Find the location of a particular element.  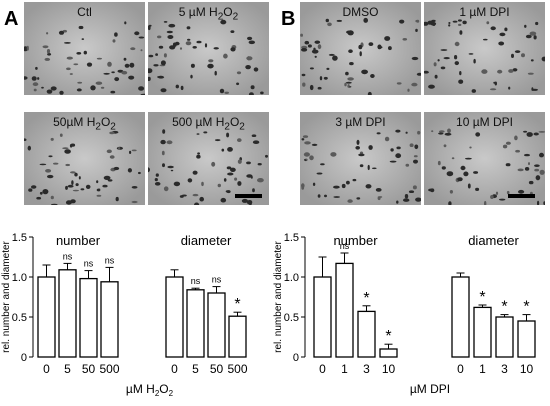

micrograph-label: DMSO is located at coordinates (360, 12).